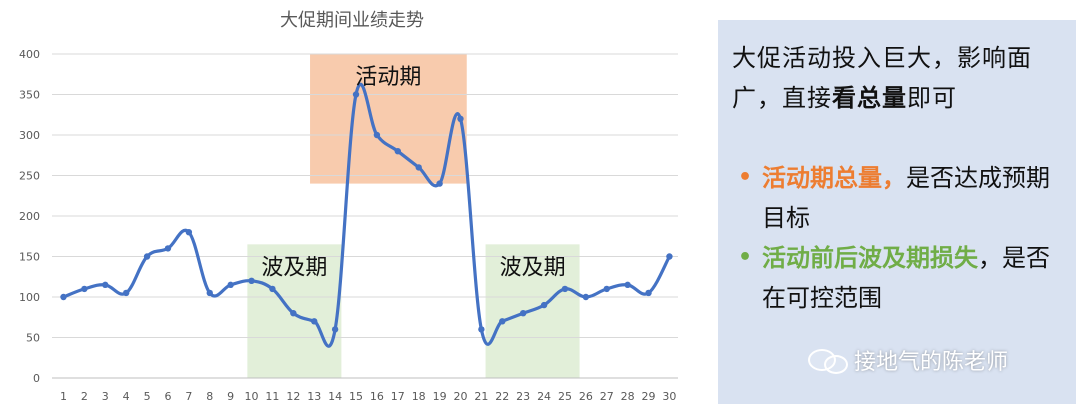 The height and width of the screenshot is (410, 1080). What do you see at coordinates (607, 396) in the screenshot?
I see `x-tick-label: 27` at bounding box center [607, 396].